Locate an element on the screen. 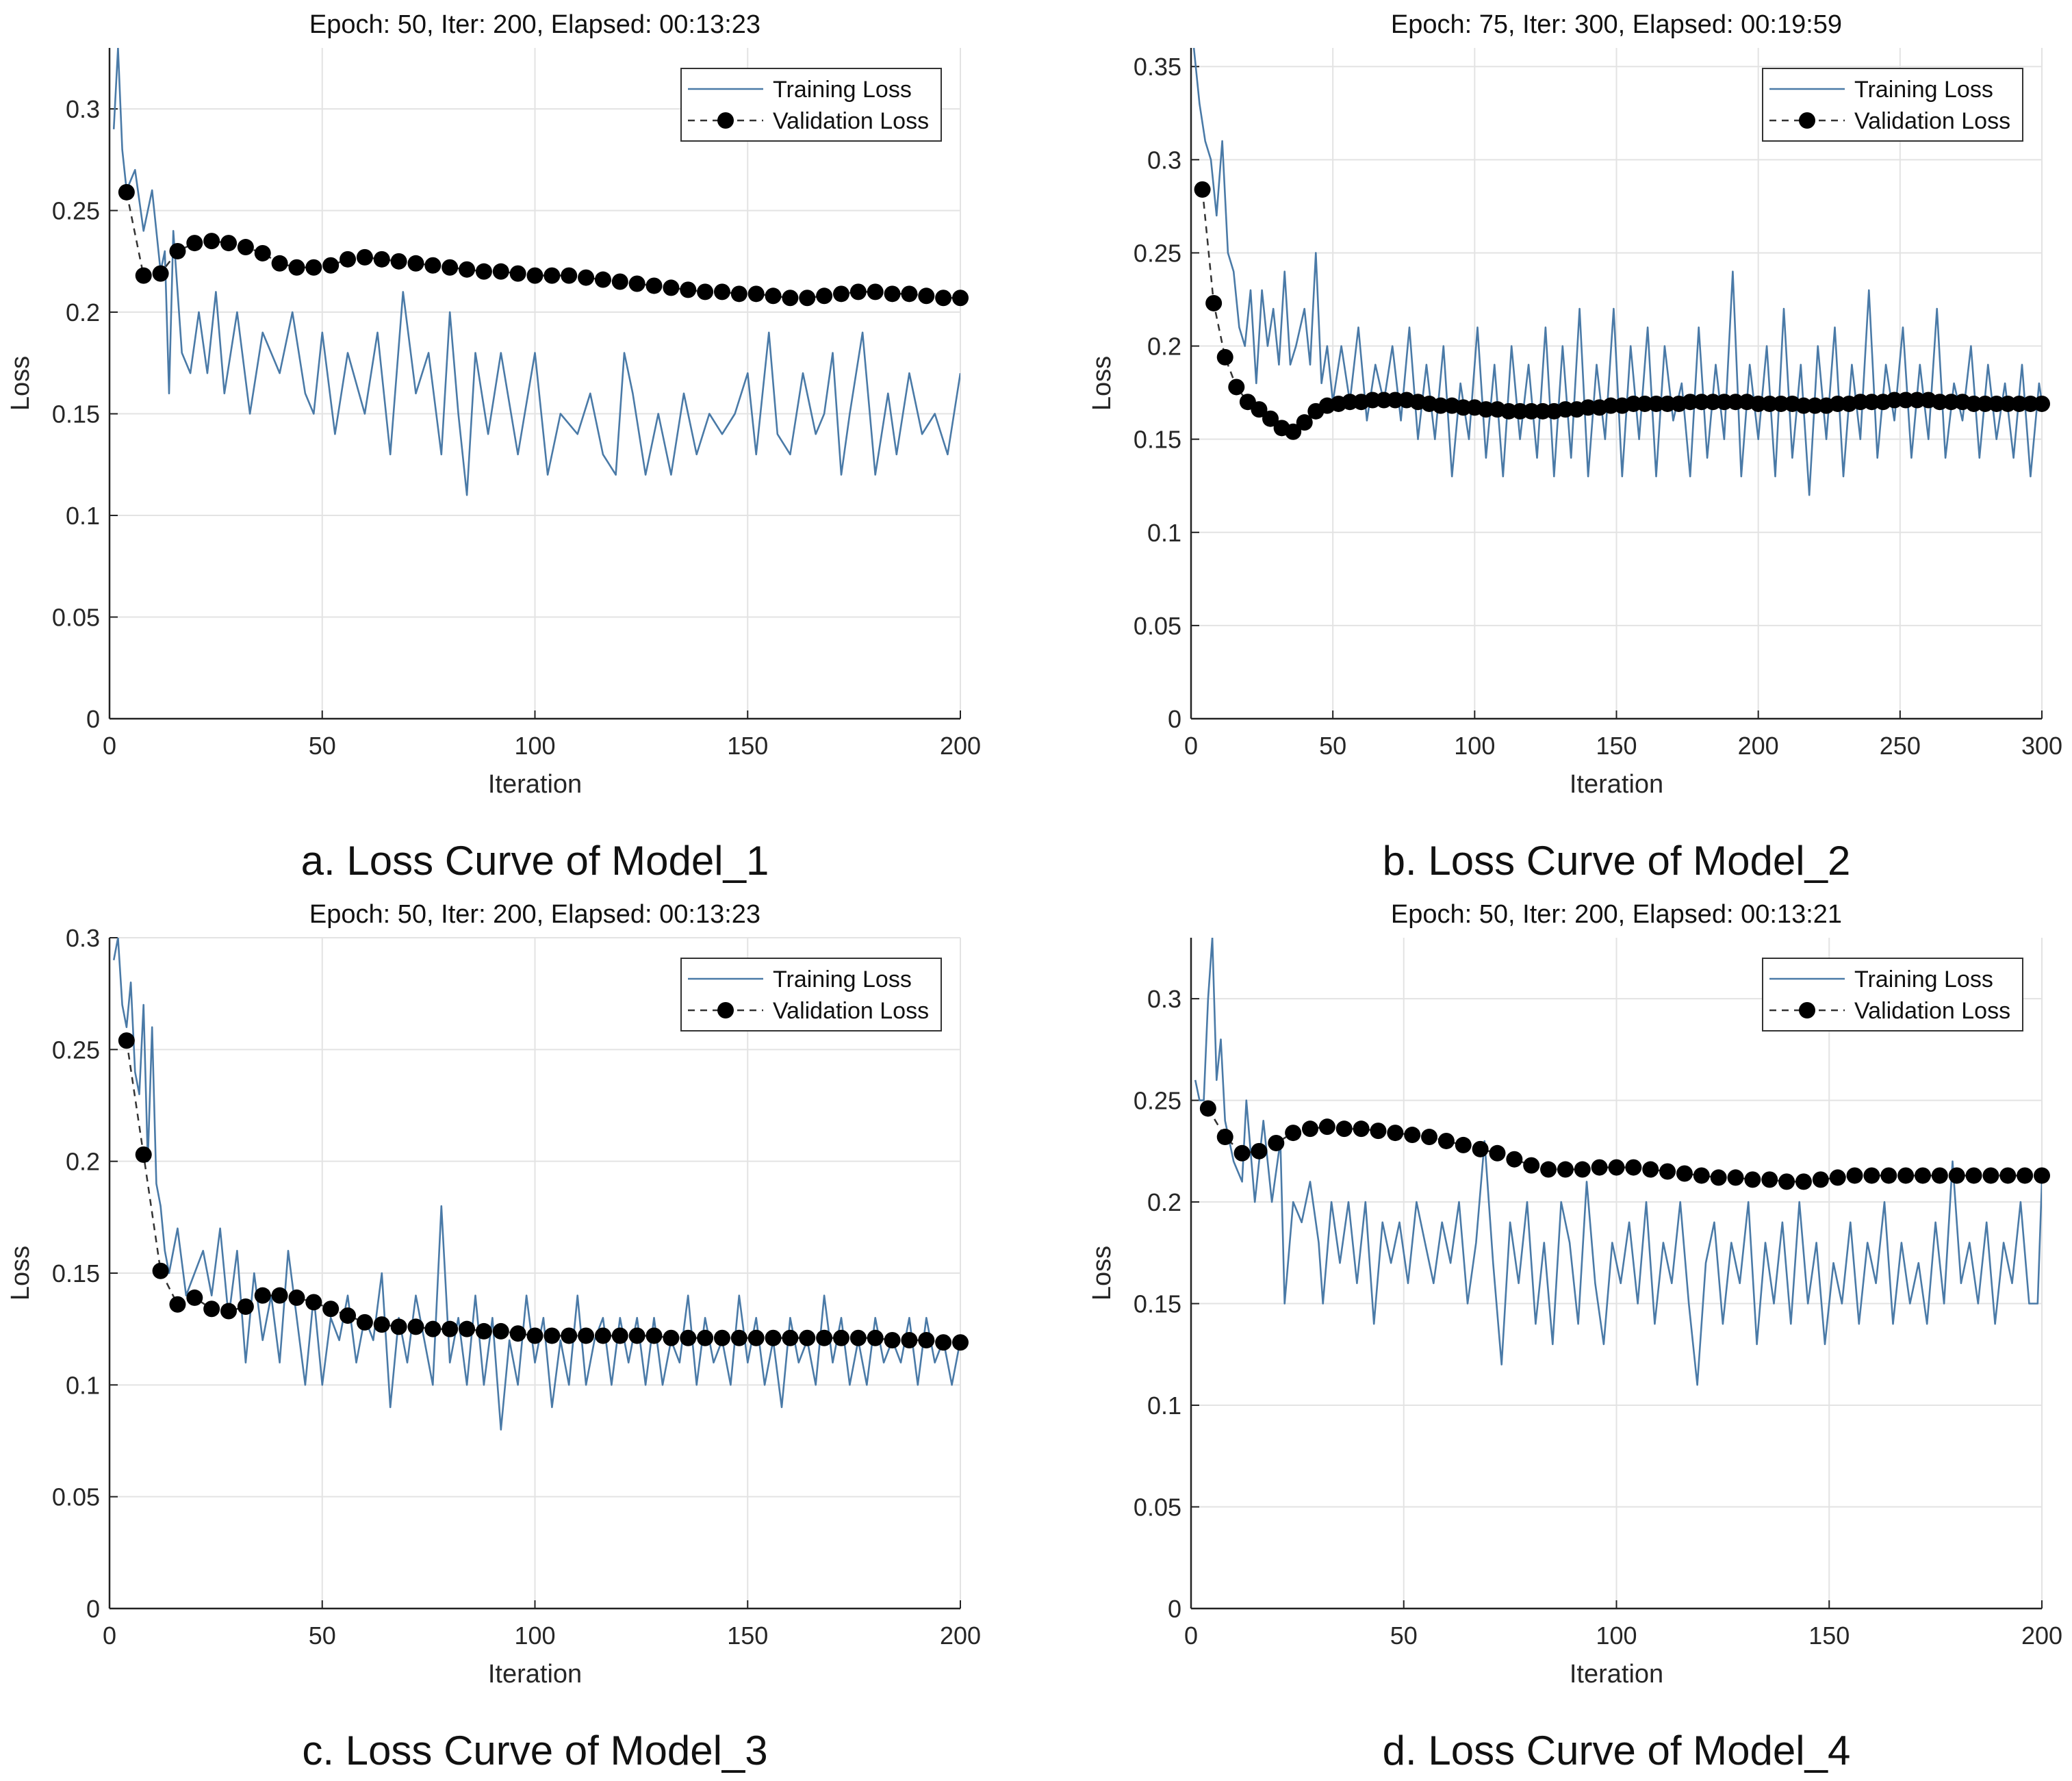  y-tick-label: 0.1 is located at coordinates (83, 1385).